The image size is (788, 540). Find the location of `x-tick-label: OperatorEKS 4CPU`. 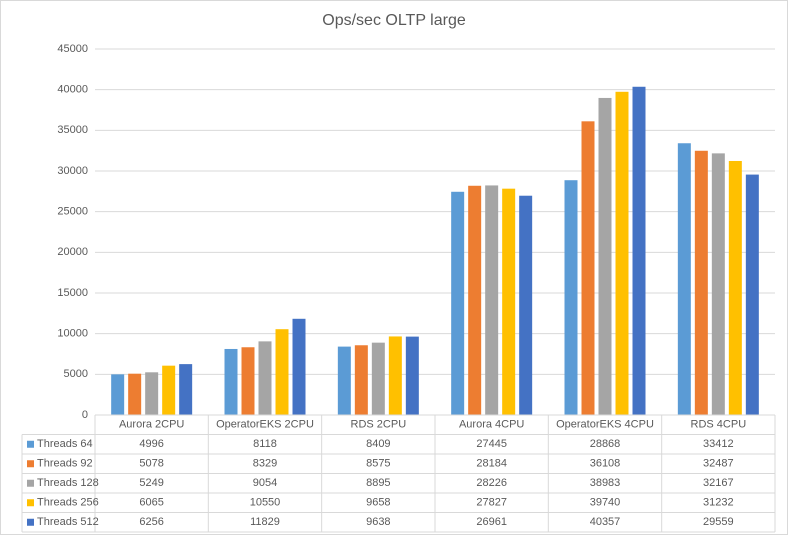

x-tick-label: OperatorEKS 4CPU is located at coordinates (605, 425).